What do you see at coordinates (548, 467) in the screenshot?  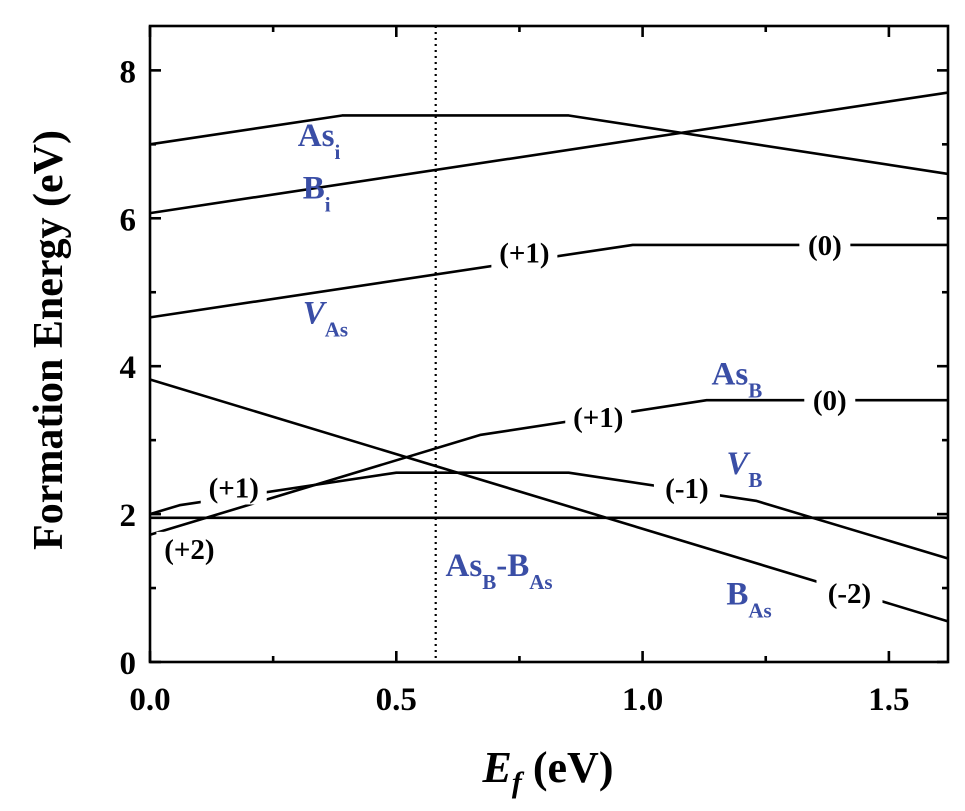 I see `series-line-as-b` at bounding box center [548, 467].